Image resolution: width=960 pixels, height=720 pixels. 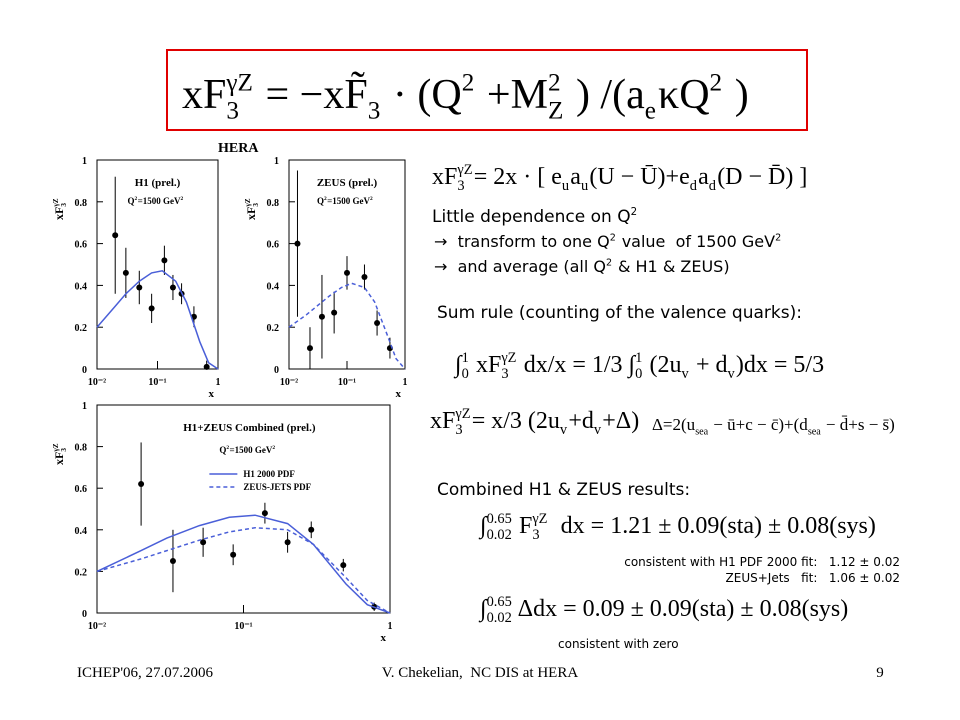 I want to click on text-line: Combined H1 & ZEUS results:, so click(x=563, y=490).